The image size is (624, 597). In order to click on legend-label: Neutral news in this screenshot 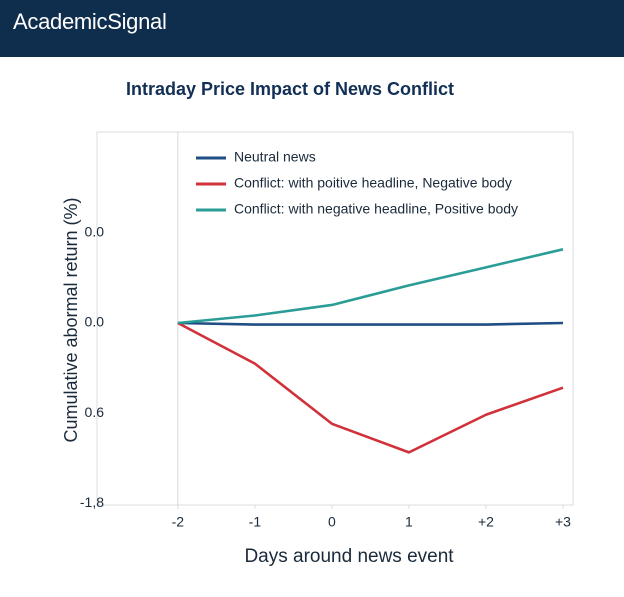, I will do `click(275, 157)`.